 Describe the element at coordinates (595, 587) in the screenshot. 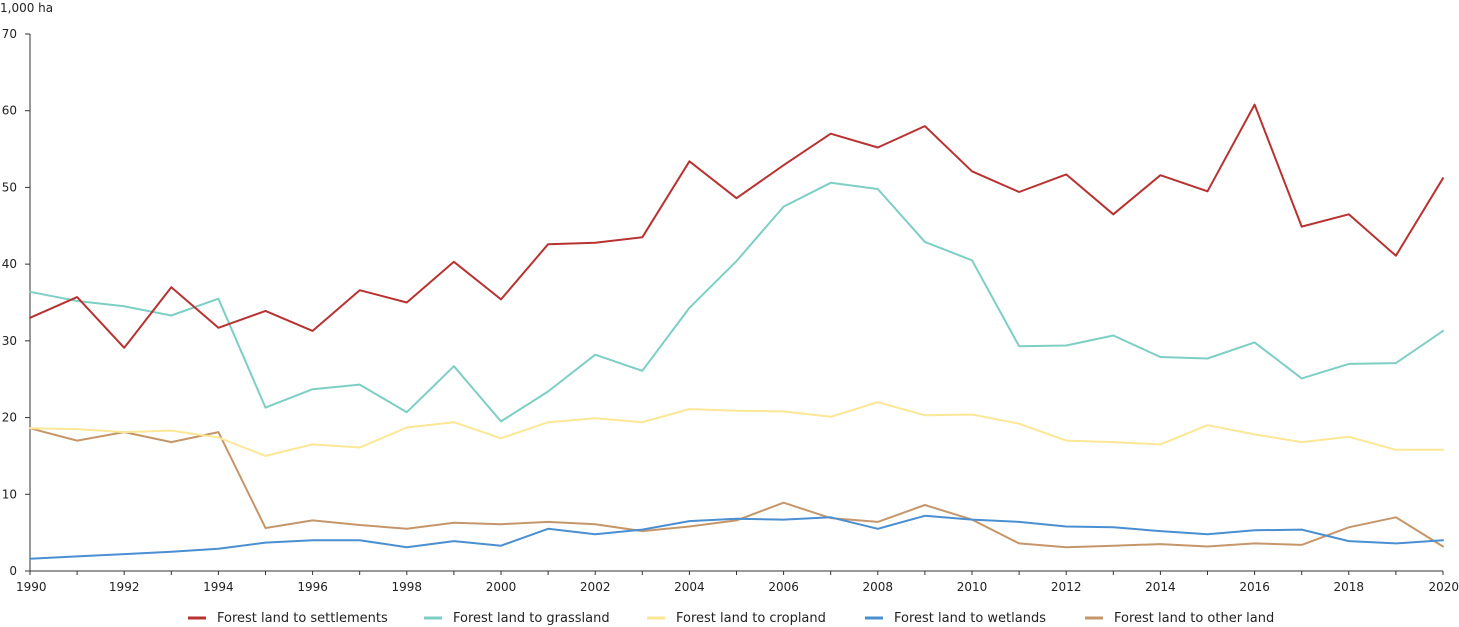

I see `x-tick-label: 2002` at that location.